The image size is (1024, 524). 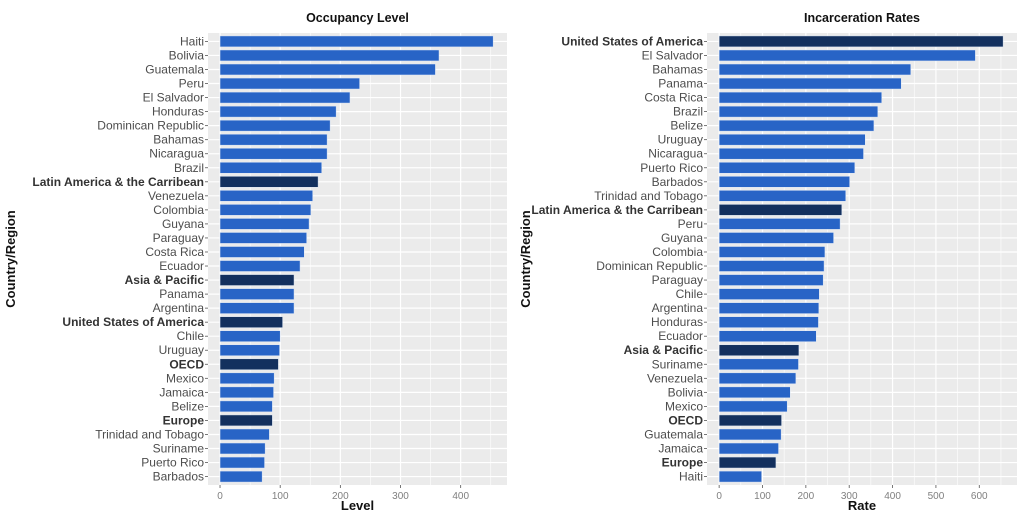 I want to click on y-tick-label: Suriname, so click(x=179, y=449).